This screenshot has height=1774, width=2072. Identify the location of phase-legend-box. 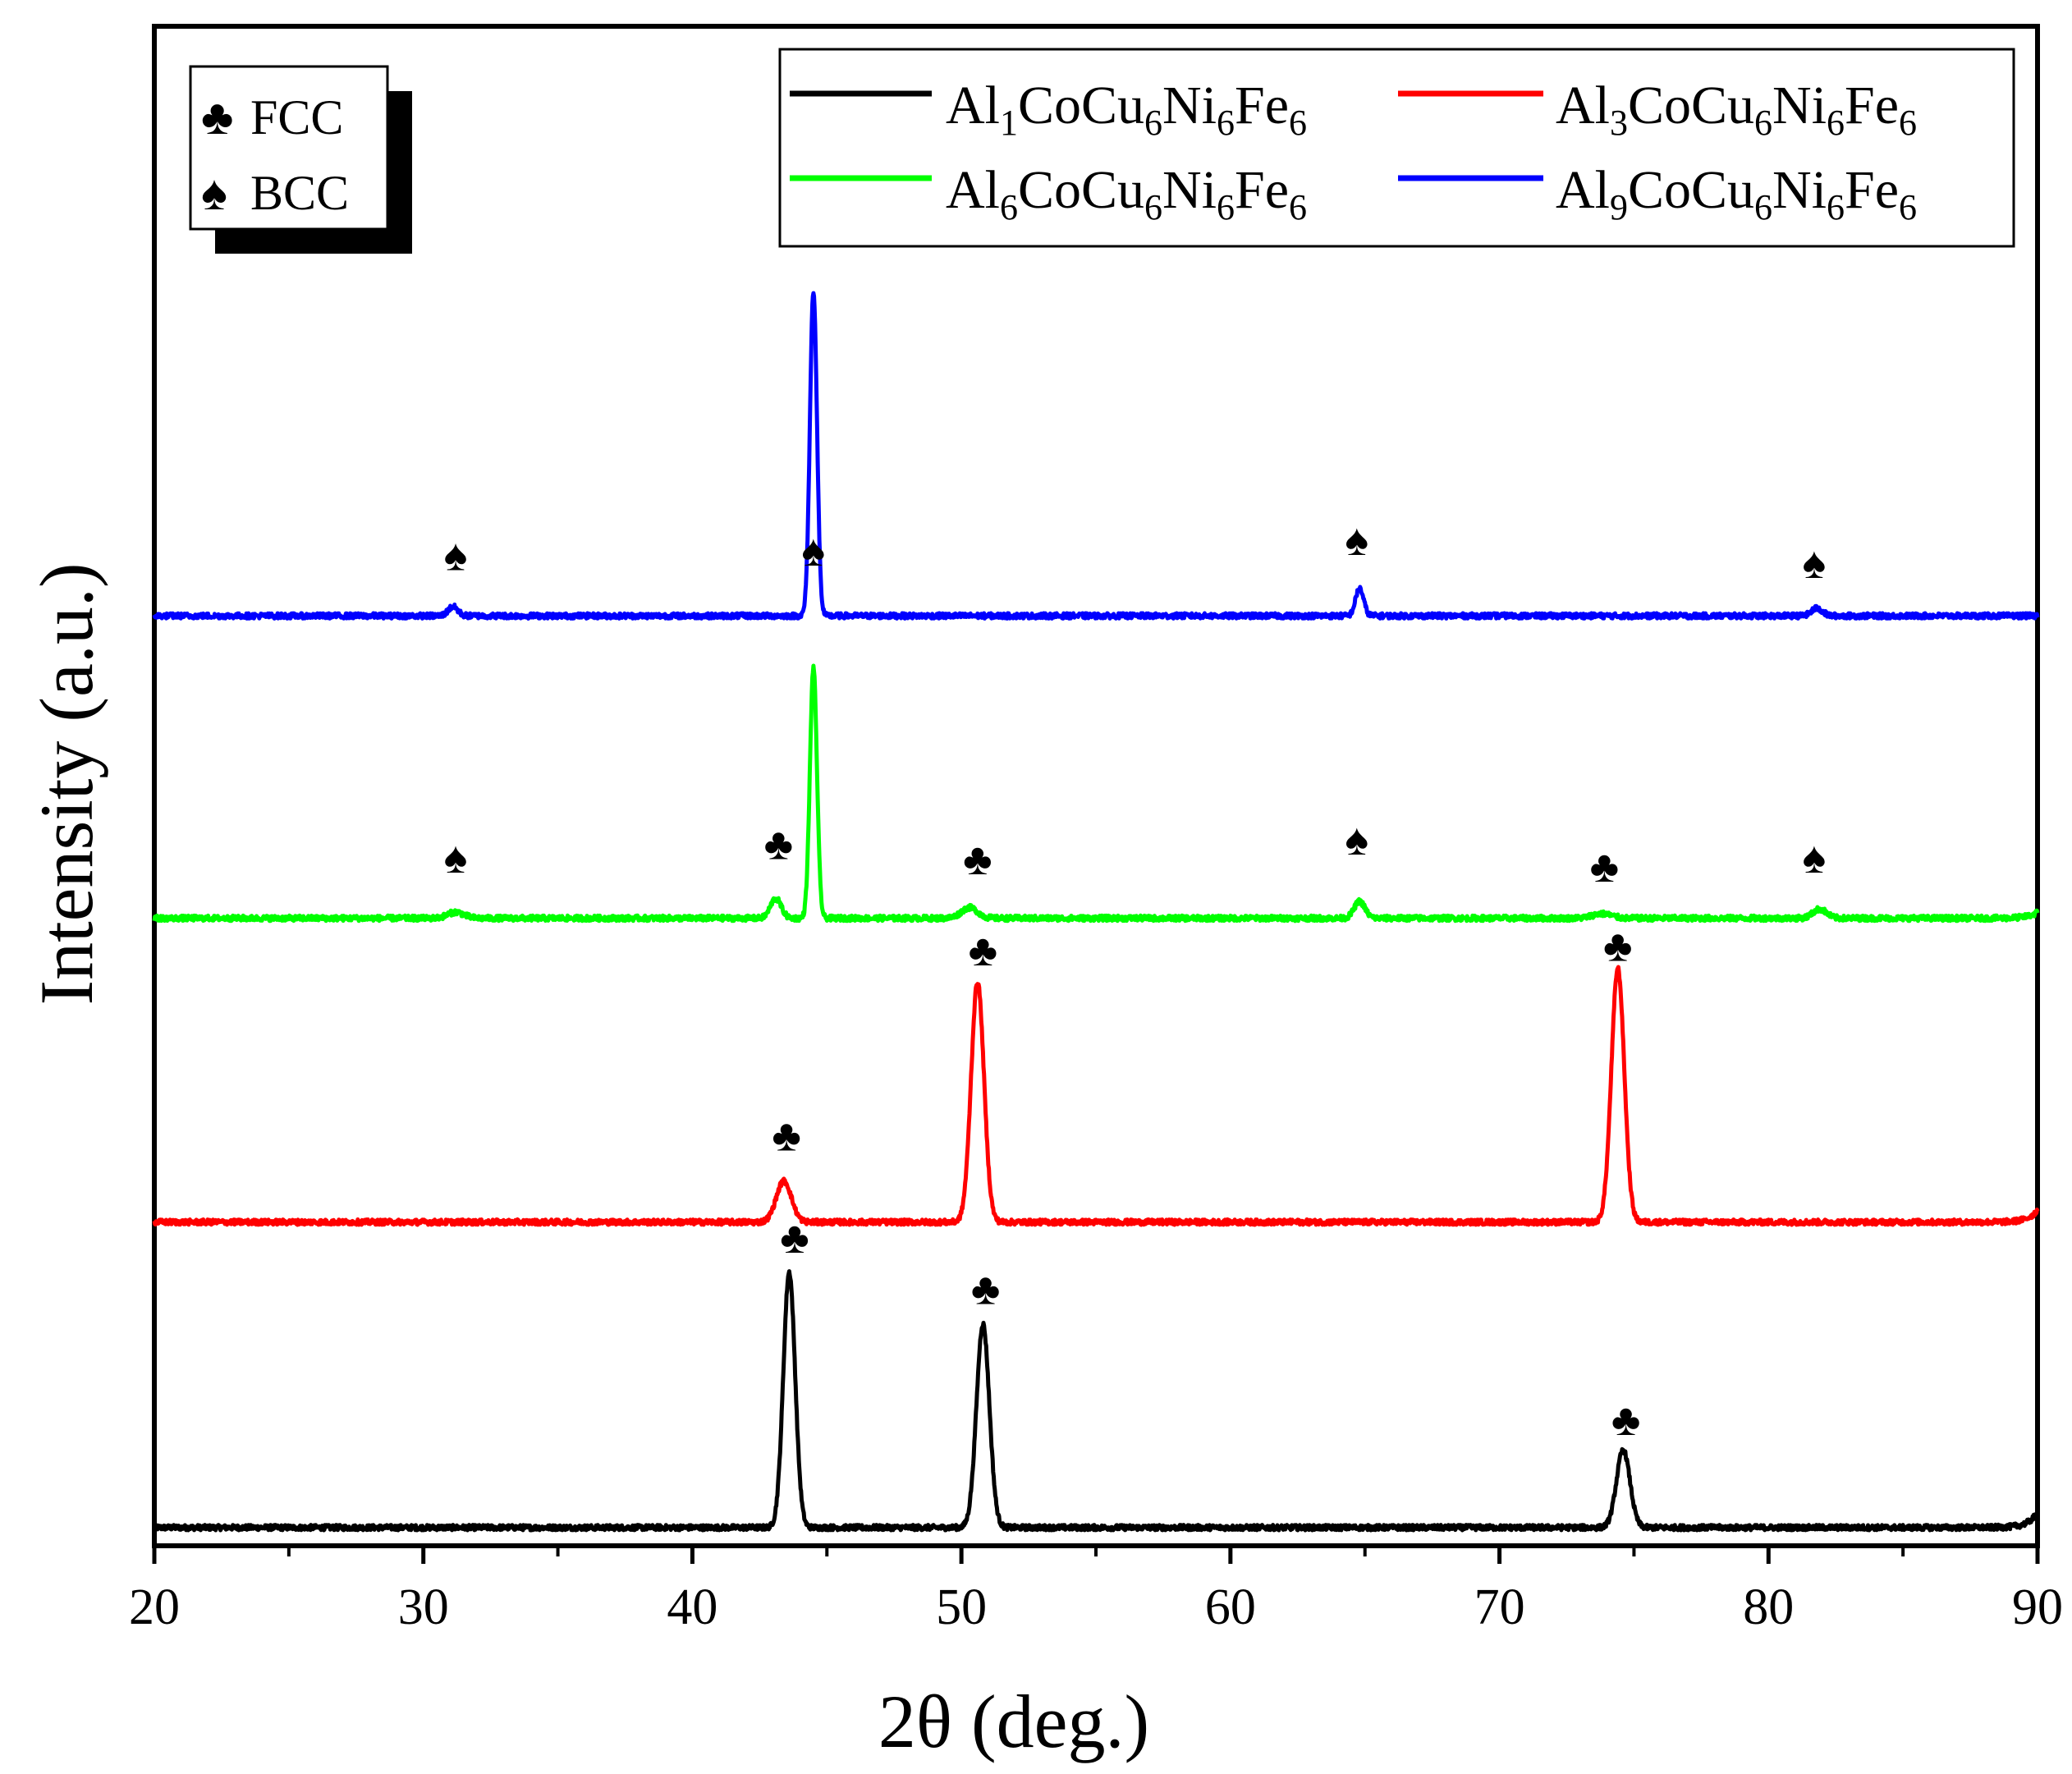
(289, 148).